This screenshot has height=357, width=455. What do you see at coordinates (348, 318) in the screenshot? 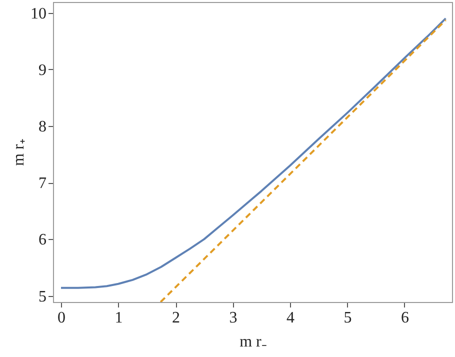
I see `x-tick-label: 5` at bounding box center [348, 318].